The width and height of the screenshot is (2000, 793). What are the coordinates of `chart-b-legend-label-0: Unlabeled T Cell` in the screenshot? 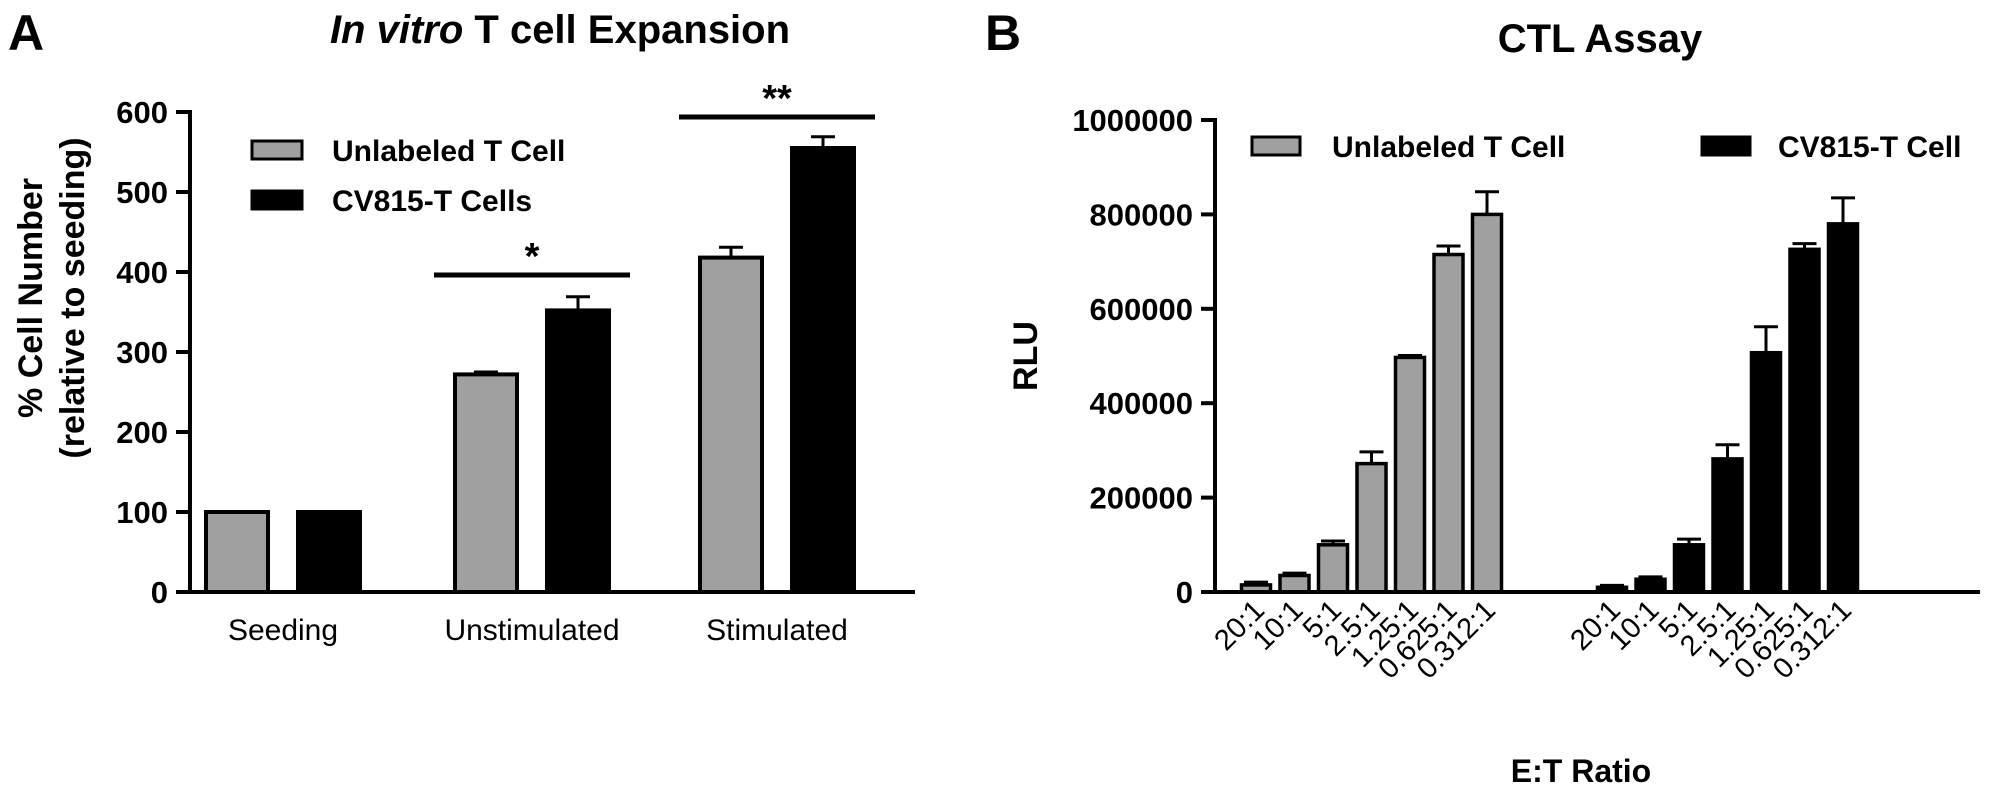 It's located at (1448, 147).